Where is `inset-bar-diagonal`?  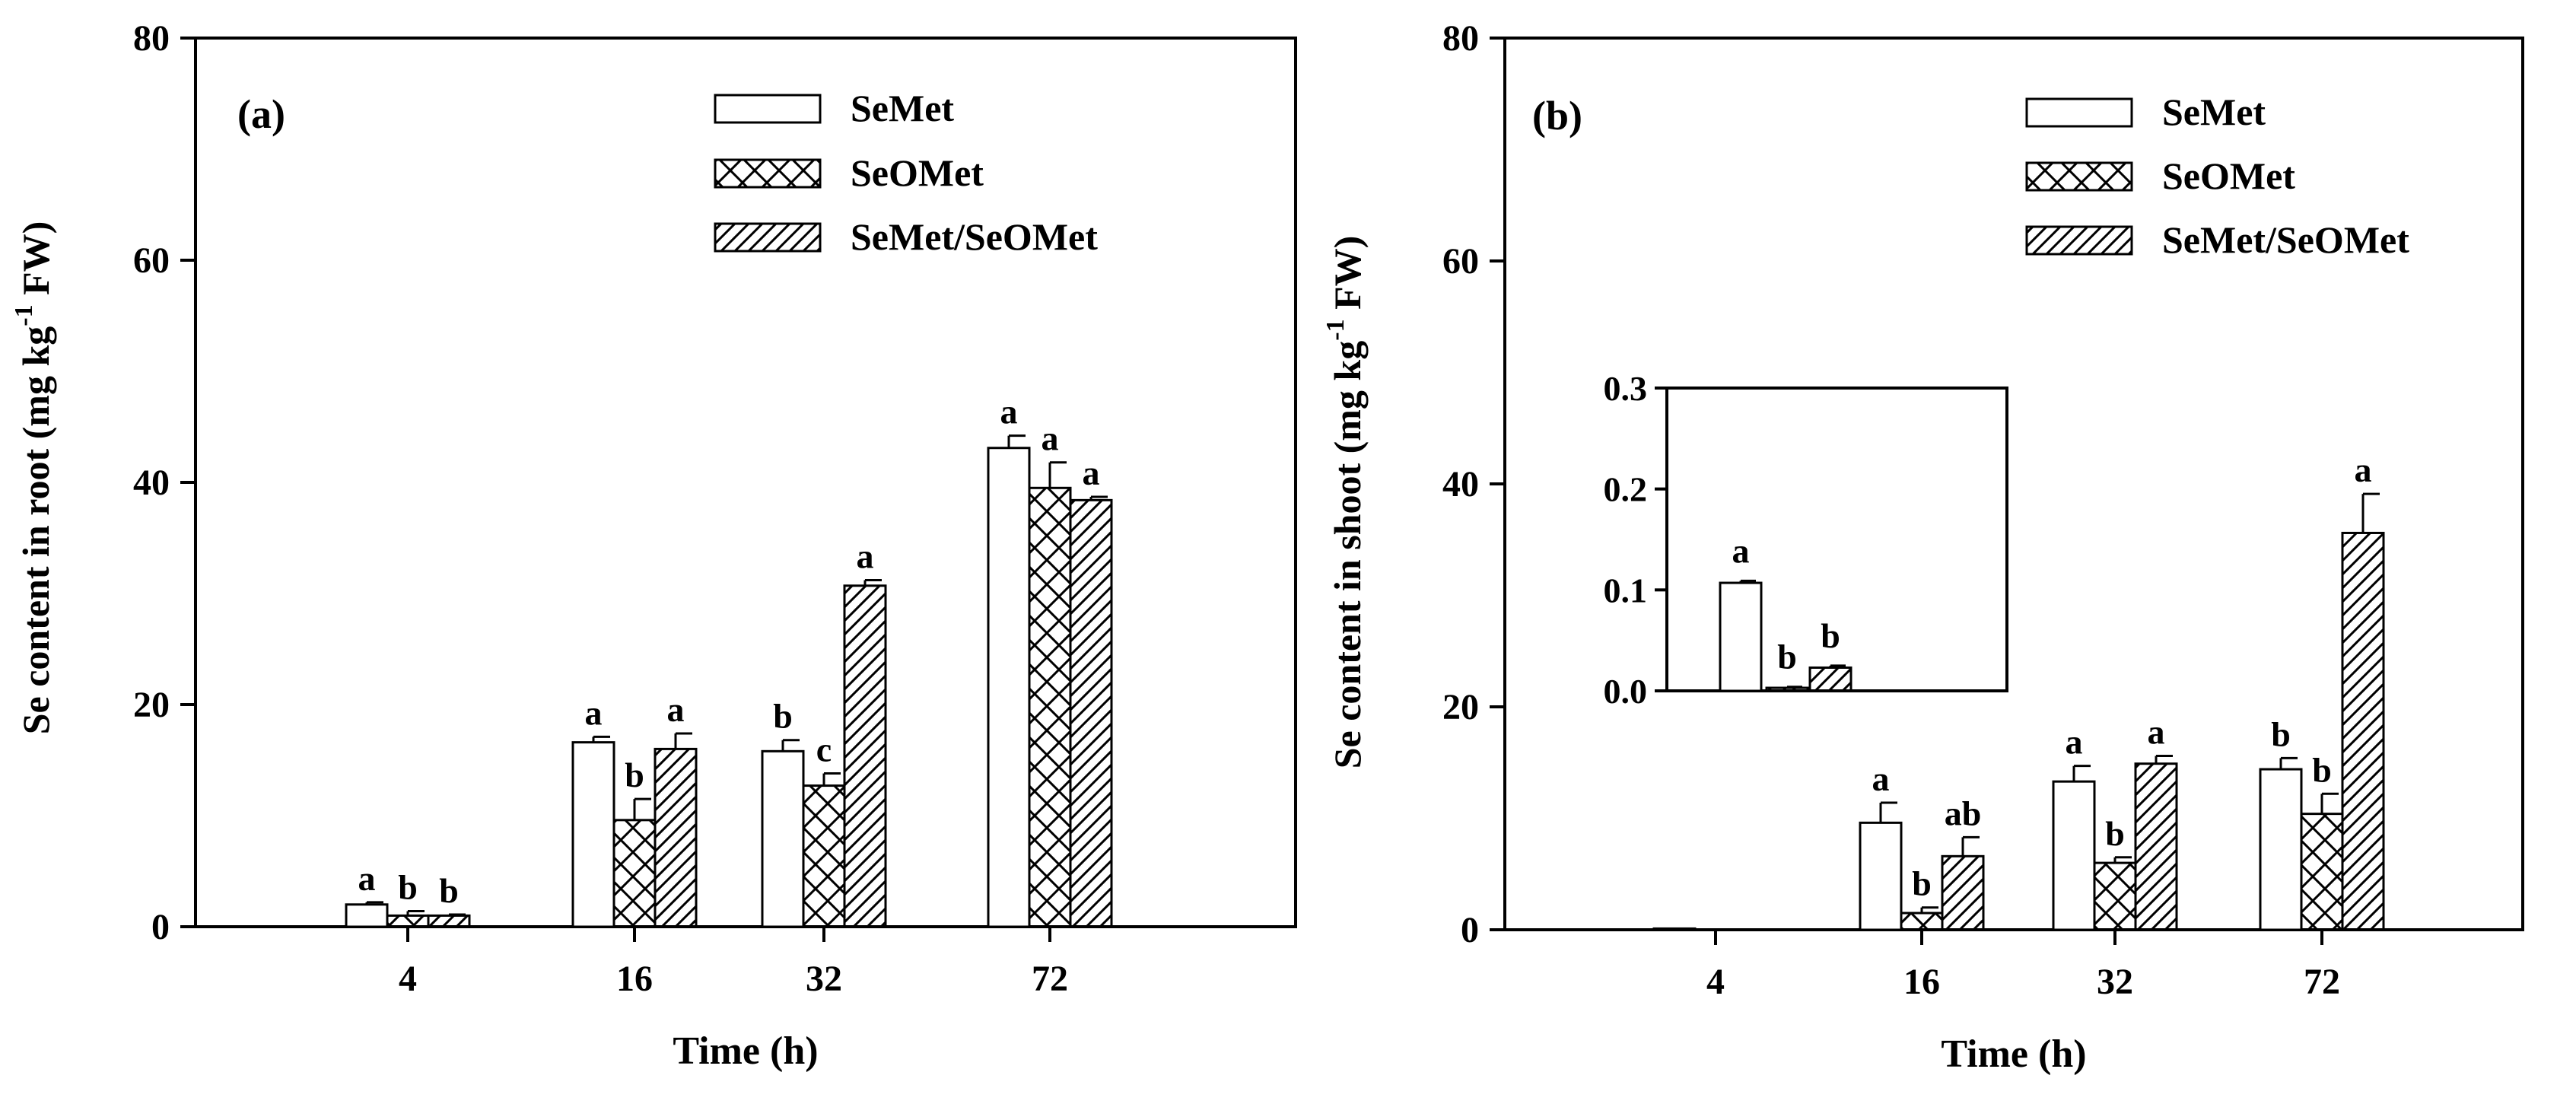
inset-bar-diagonal is located at coordinates (1830, 679).